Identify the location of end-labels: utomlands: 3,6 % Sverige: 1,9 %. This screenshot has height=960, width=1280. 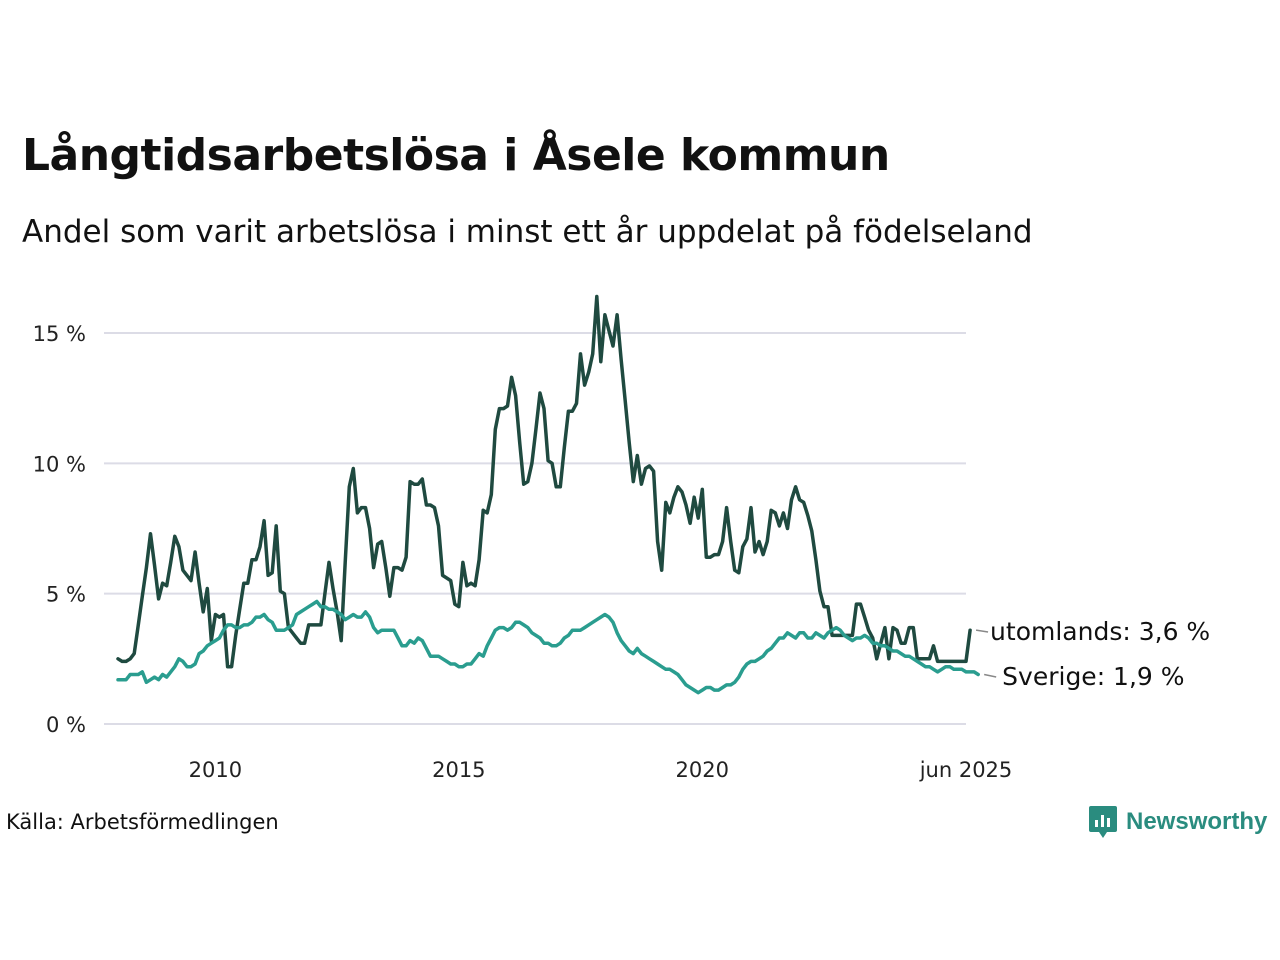
(1092, 654).